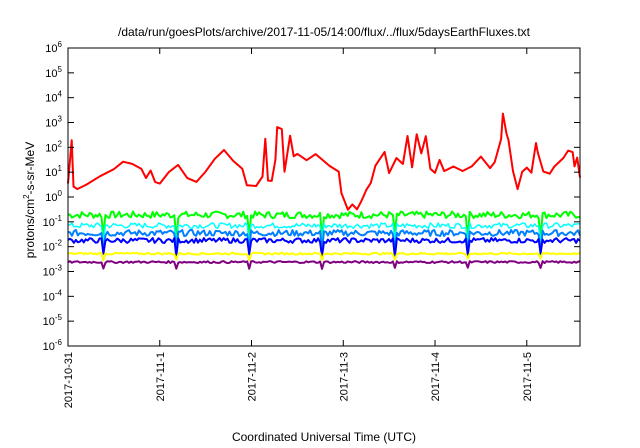  I want to click on y-tick-label: 10⁻², so click(53, 246).